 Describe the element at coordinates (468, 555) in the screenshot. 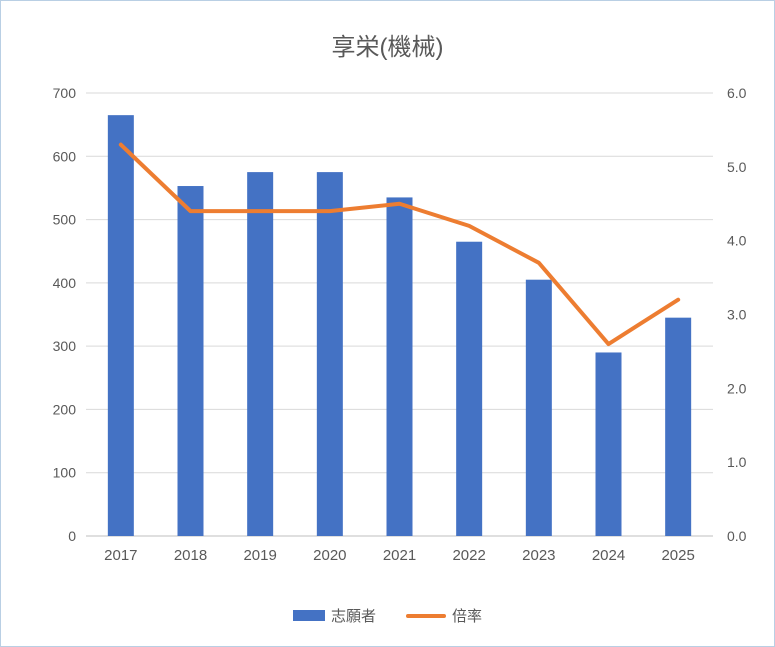

I see `x-axis-label: 2022` at that location.